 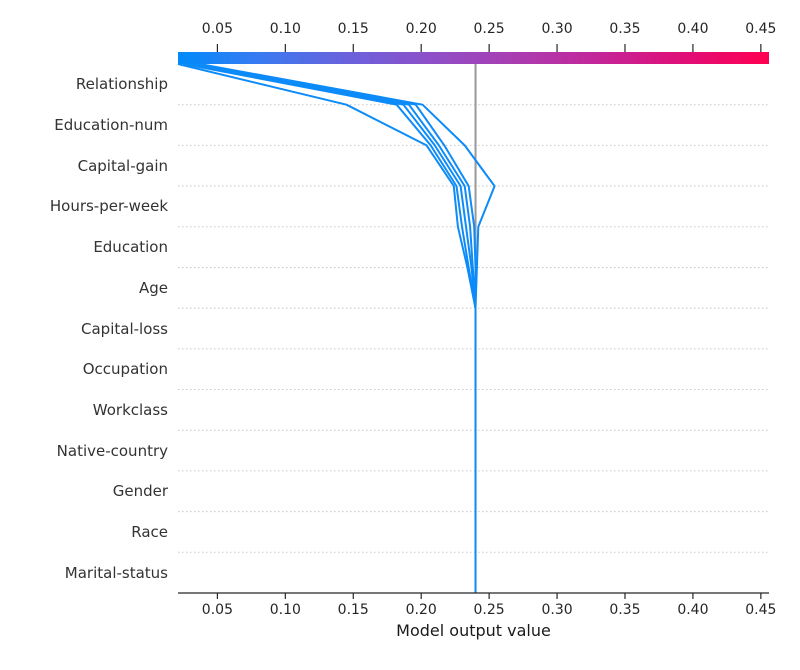 I want to click on feature-label: Marital-status, so click(x=116, y=572).